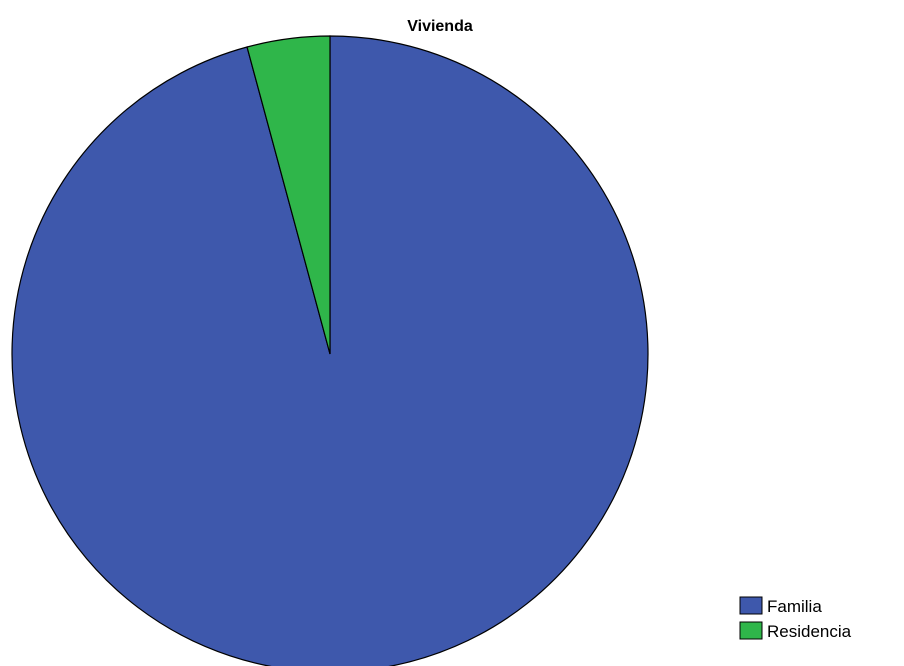 Image resolution: width=904 pixels, height=666 pixels. Describe the element at coordinates (809, 631) in the screenshot. I see `legend-label-residencia: Residencia` at that location.